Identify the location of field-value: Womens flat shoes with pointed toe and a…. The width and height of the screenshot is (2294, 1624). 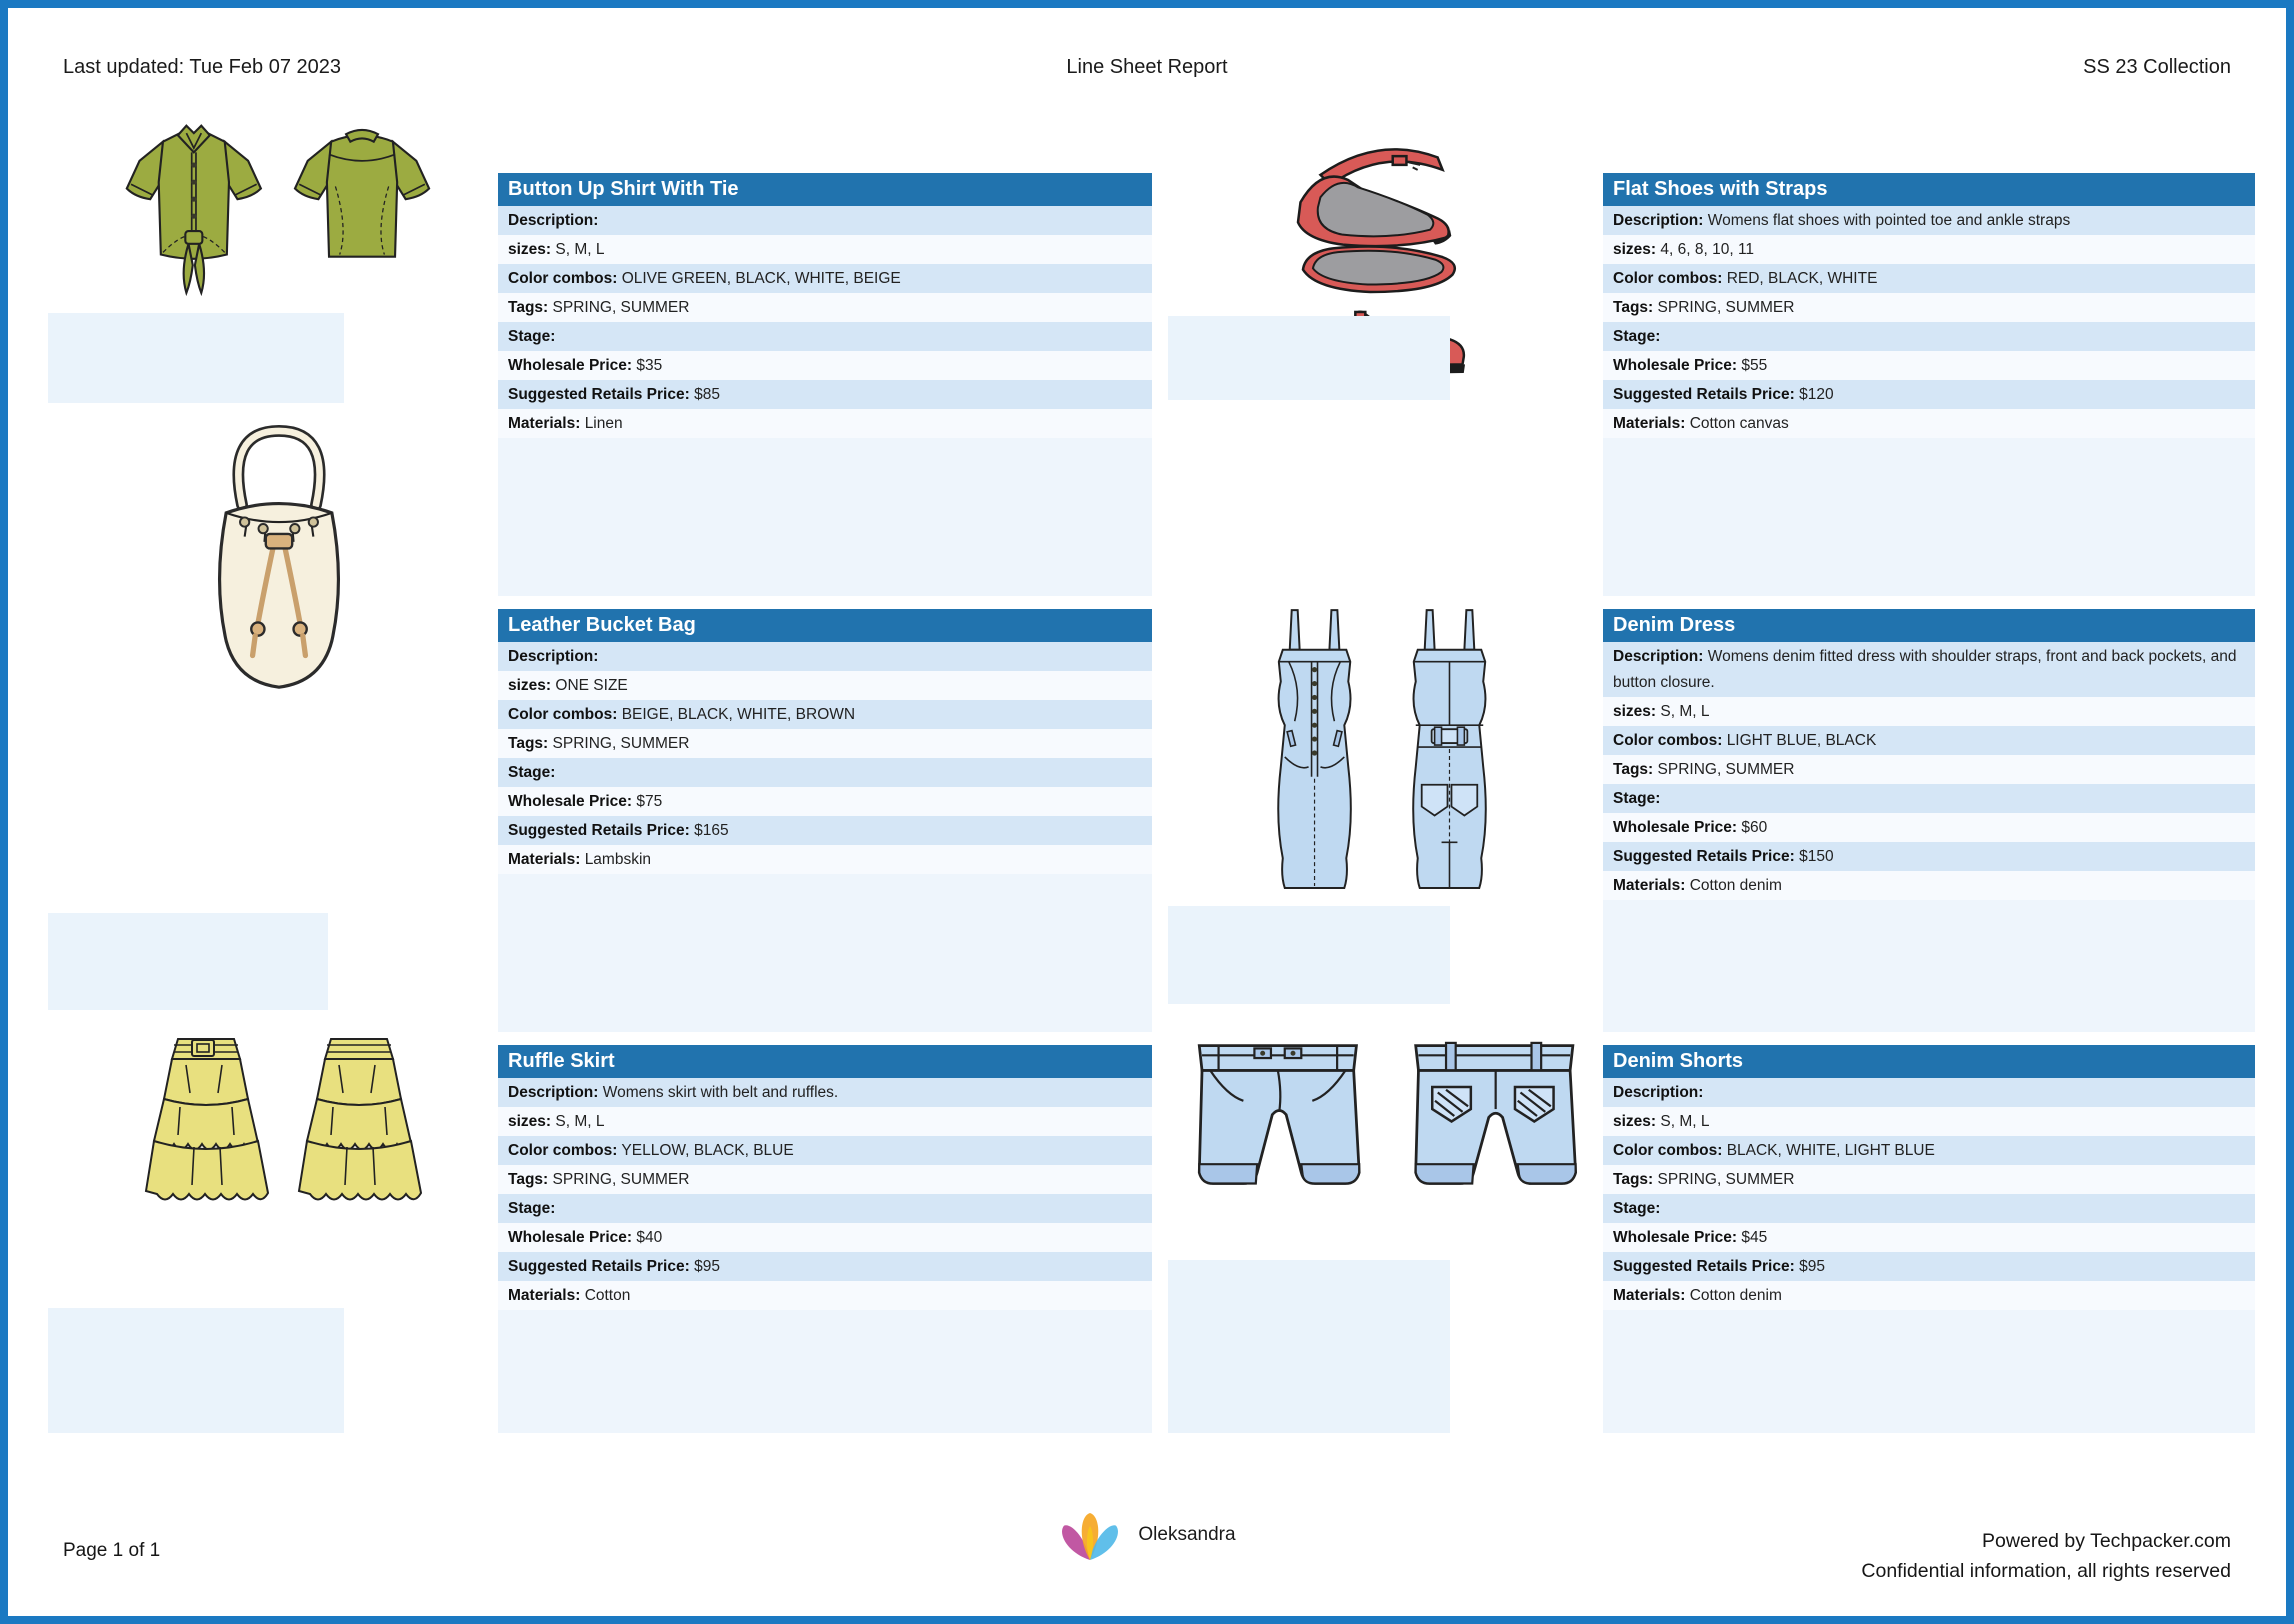
(1889, 220).